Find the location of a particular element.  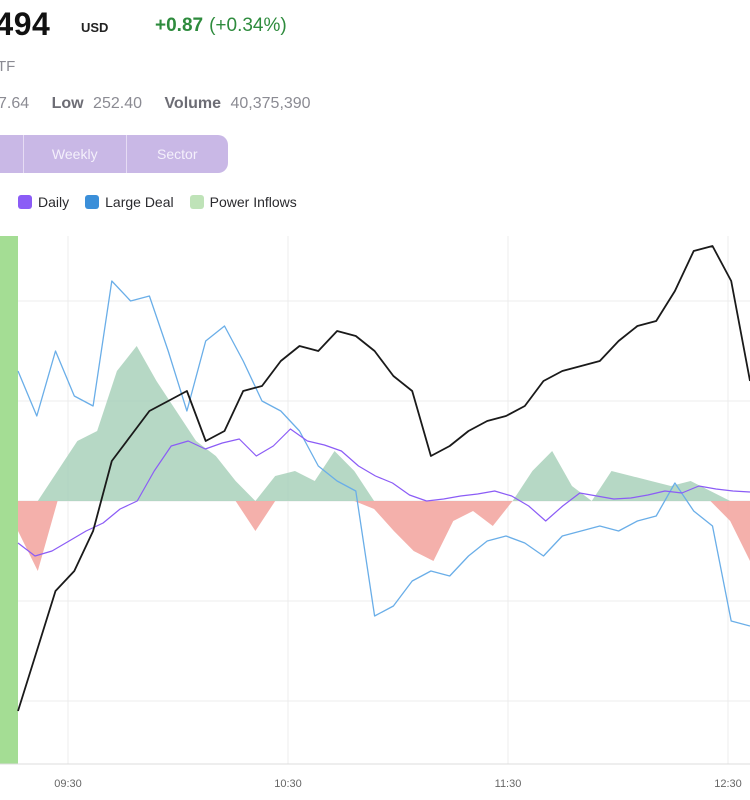

legend-power-inflows-label: Power Inflows is located at coordinates (253, 202).